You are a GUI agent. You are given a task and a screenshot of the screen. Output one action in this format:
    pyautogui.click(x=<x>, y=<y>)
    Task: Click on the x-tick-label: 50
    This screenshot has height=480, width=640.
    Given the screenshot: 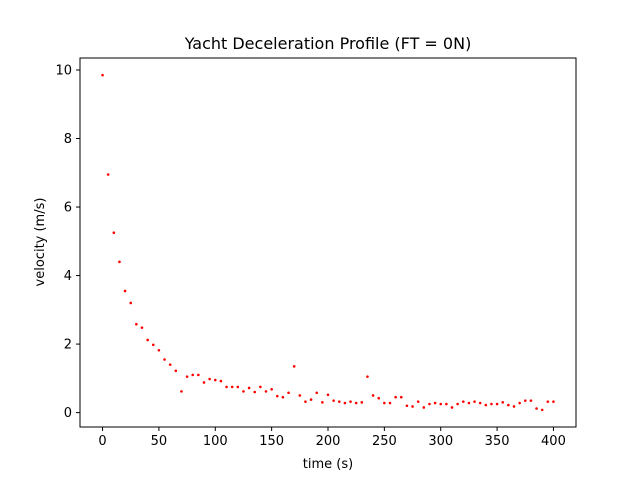 What is the action you would take?
    pyautogui.click(x=159, y=441)
    